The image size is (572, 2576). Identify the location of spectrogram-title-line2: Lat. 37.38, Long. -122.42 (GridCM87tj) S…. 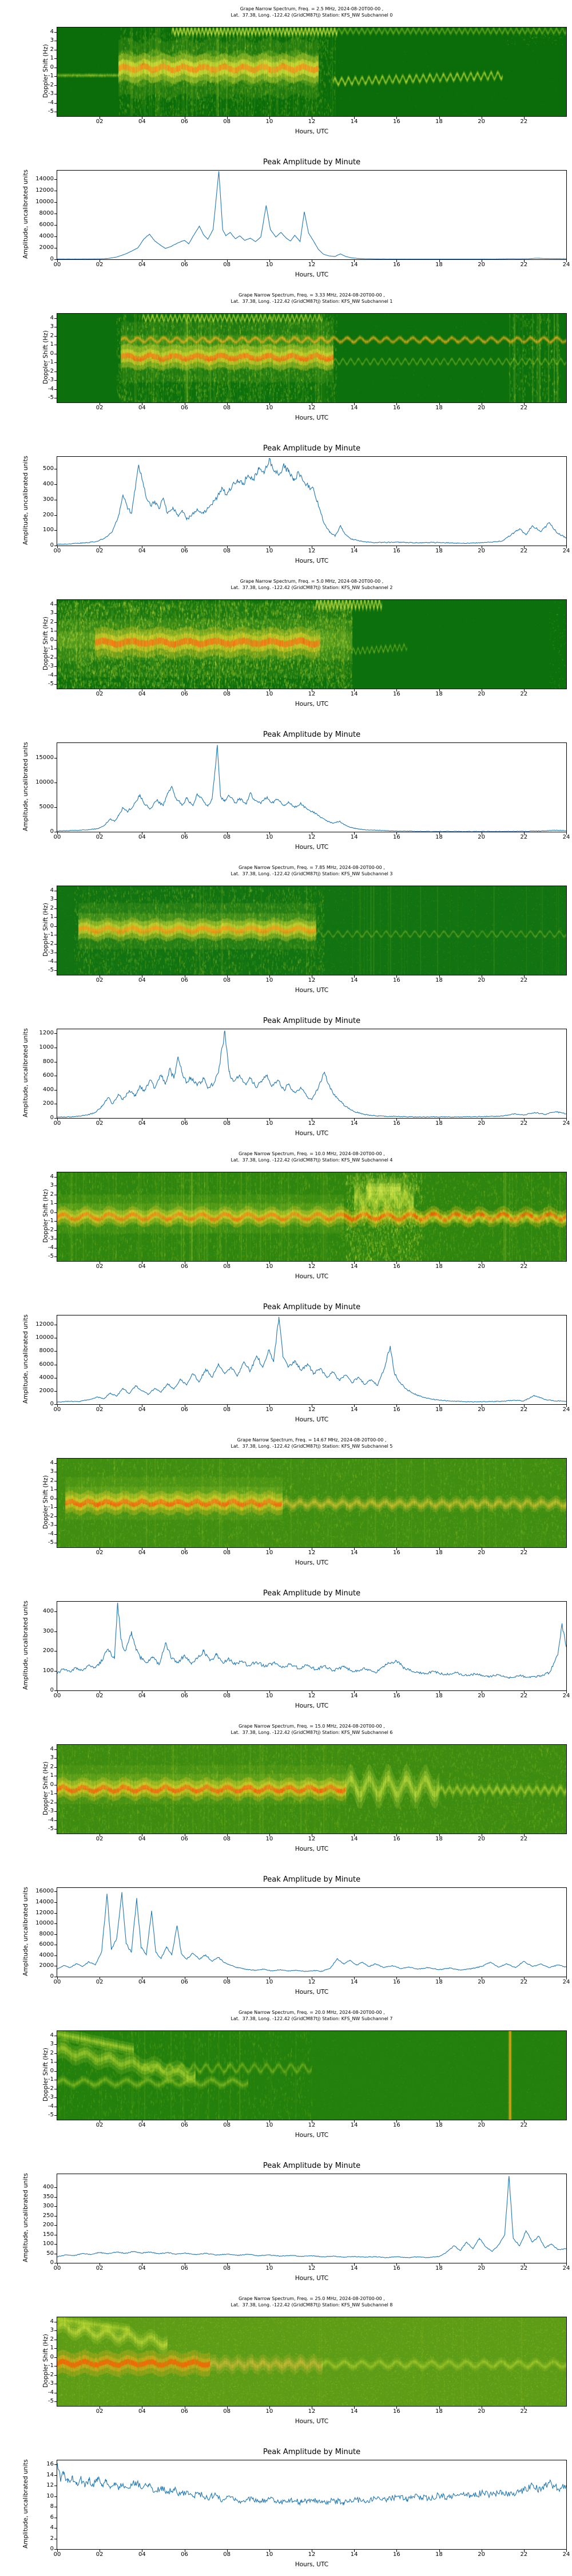
(312, 1732).